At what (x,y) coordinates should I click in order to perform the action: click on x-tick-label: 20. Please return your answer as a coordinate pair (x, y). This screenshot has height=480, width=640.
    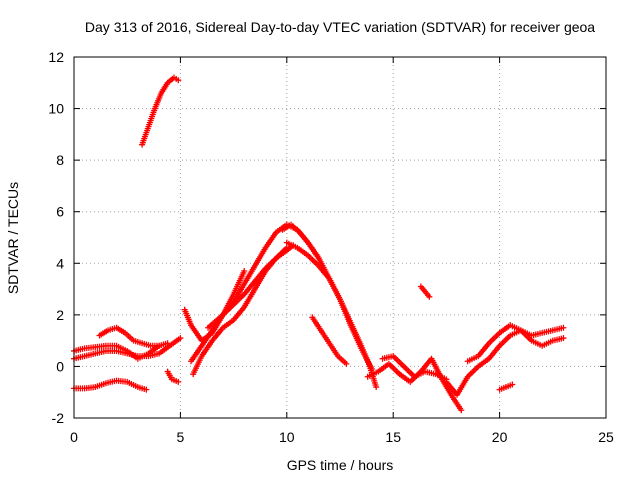
    Looking at the image, I should click on (500, 437).